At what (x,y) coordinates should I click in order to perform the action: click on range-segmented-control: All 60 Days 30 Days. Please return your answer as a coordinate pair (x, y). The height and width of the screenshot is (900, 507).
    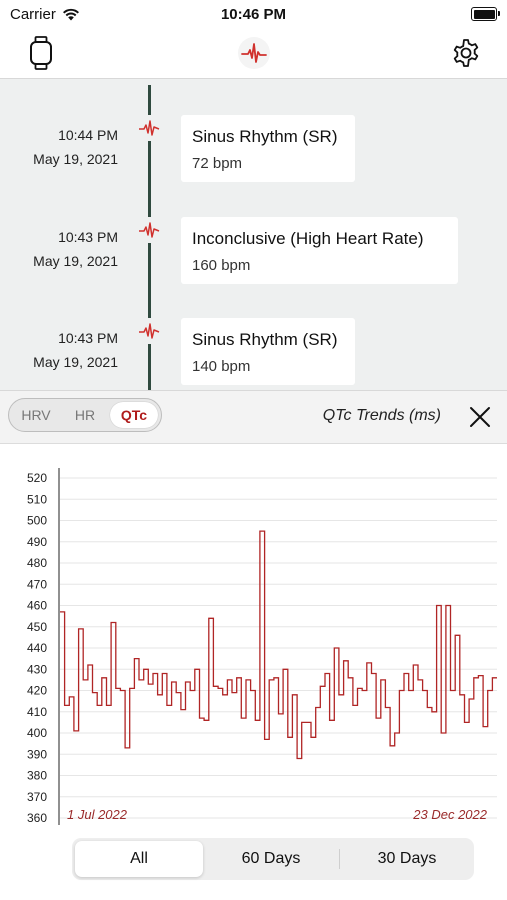
    Looking at the image, I should click on (273, 859).